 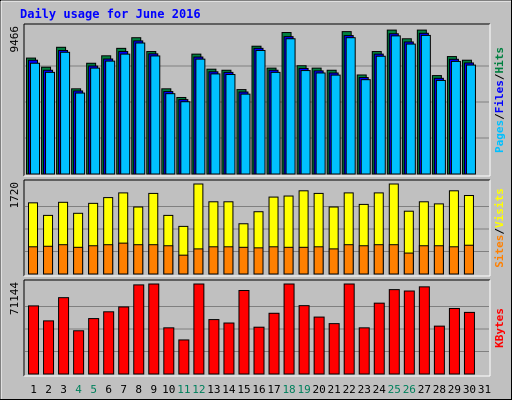 I want to click on day-label-18: 18, so click(x=288, y=389).